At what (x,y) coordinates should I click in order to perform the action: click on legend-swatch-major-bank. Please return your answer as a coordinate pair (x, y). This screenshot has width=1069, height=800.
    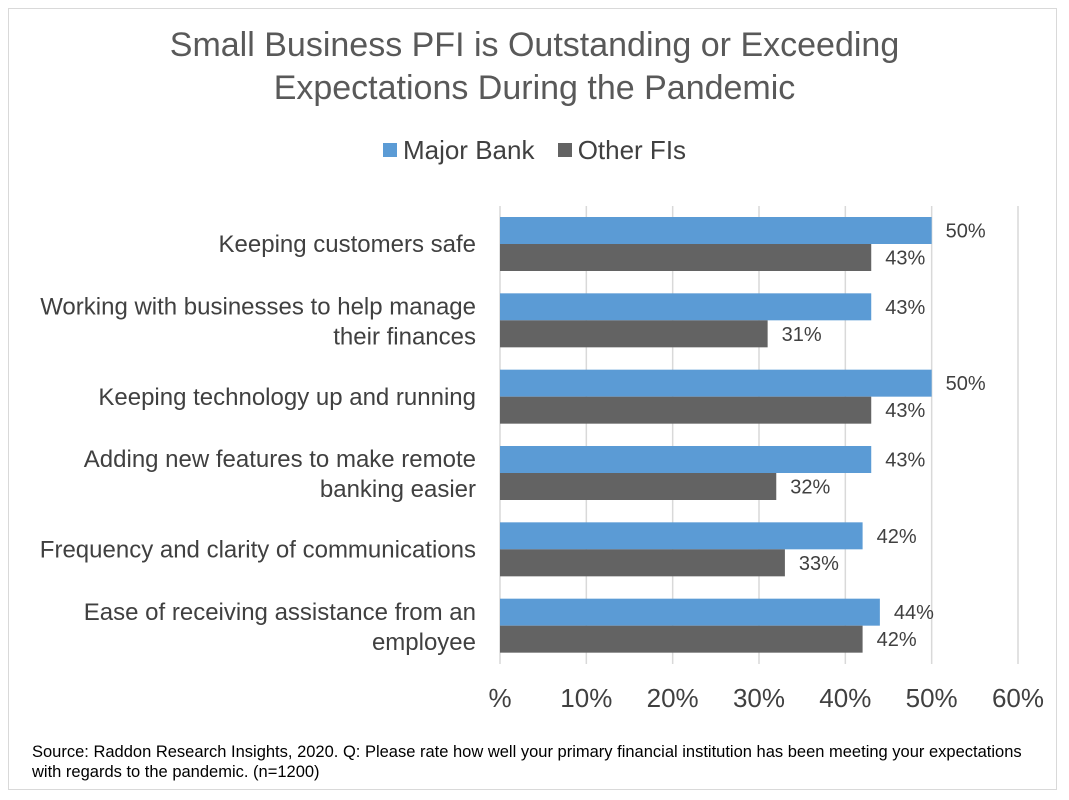
    Looking at the image, I should click on (389, 150).